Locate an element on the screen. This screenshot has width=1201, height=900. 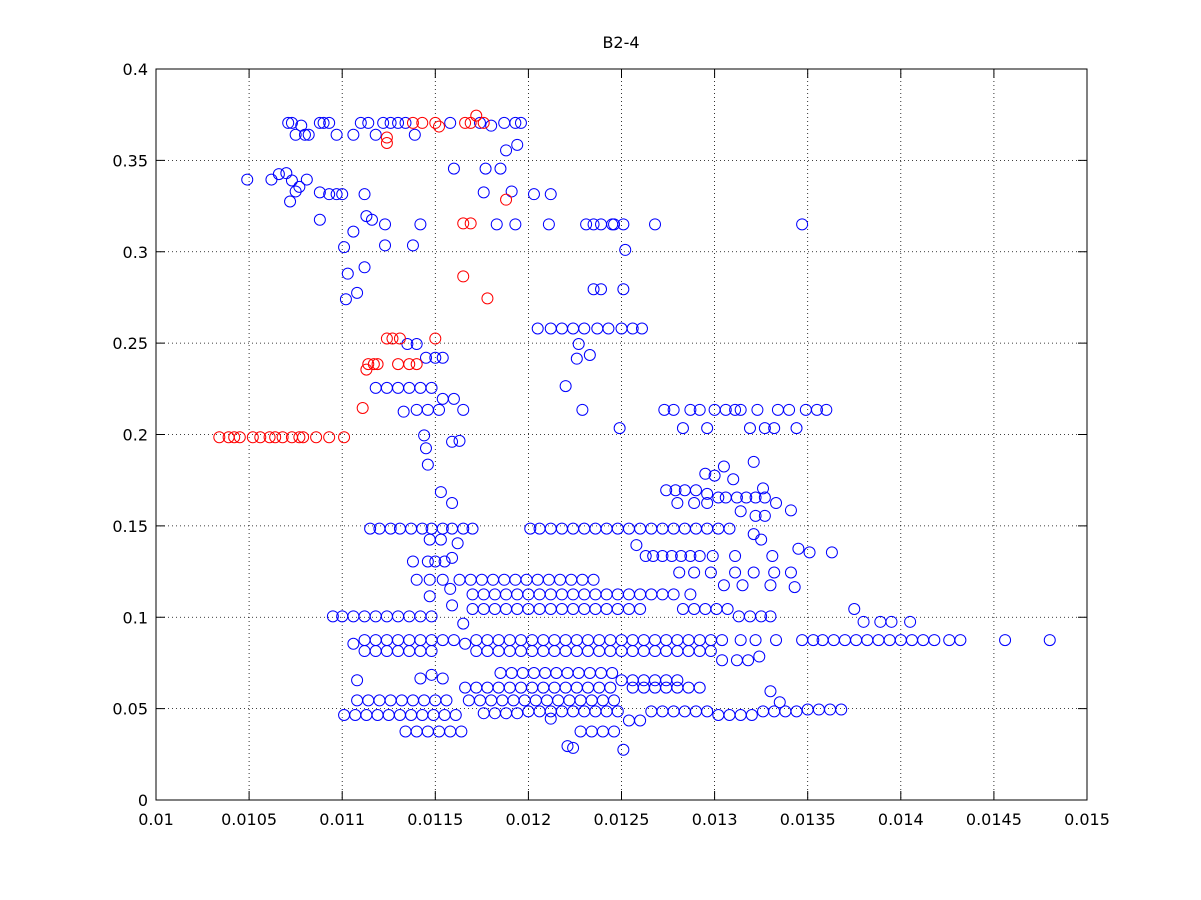
y-tick-label: 0.25 is located at coordinates (130, 343).